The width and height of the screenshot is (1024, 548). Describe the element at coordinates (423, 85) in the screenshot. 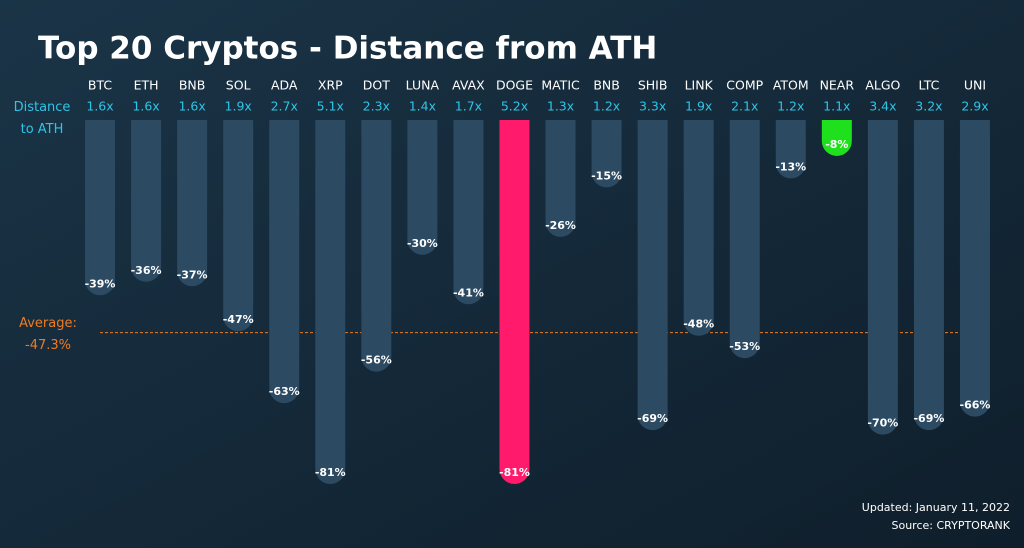

I see `category-label: LUNA` at that location.